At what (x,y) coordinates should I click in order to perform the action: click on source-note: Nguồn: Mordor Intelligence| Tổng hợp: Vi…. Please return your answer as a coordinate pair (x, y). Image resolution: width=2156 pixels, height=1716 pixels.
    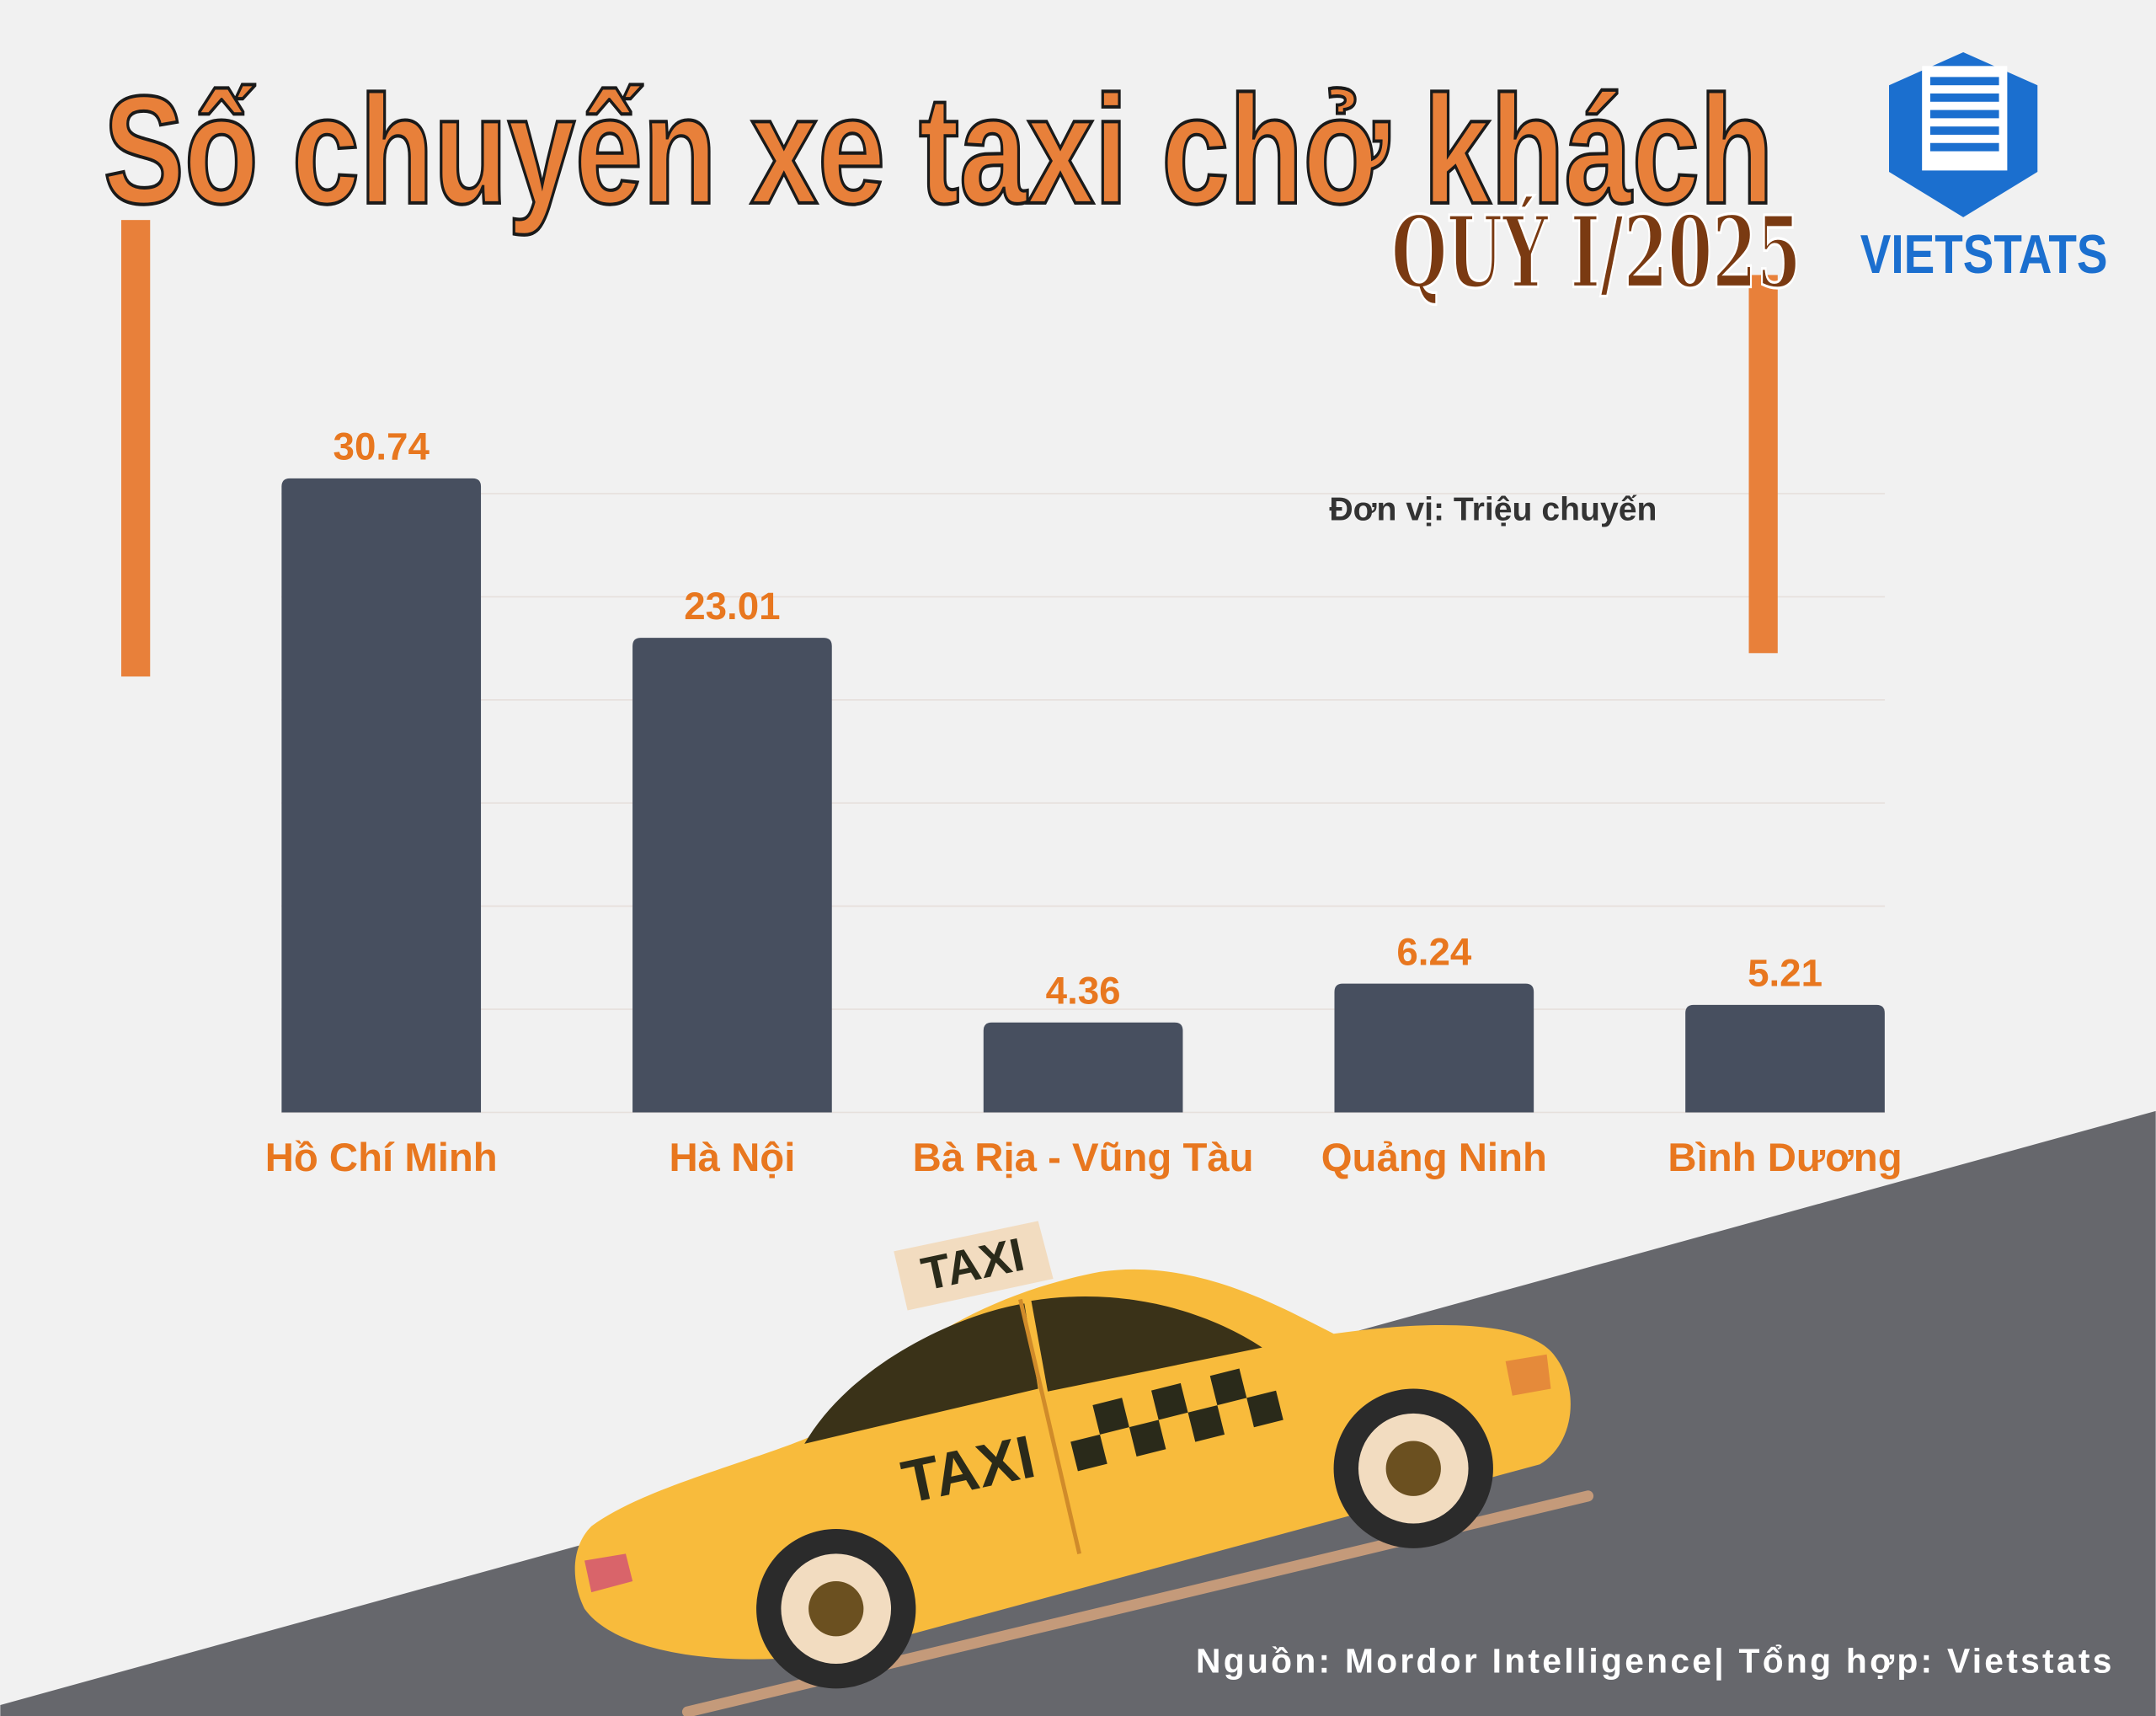
    Looking at the image, I should click on (1655, 1661).